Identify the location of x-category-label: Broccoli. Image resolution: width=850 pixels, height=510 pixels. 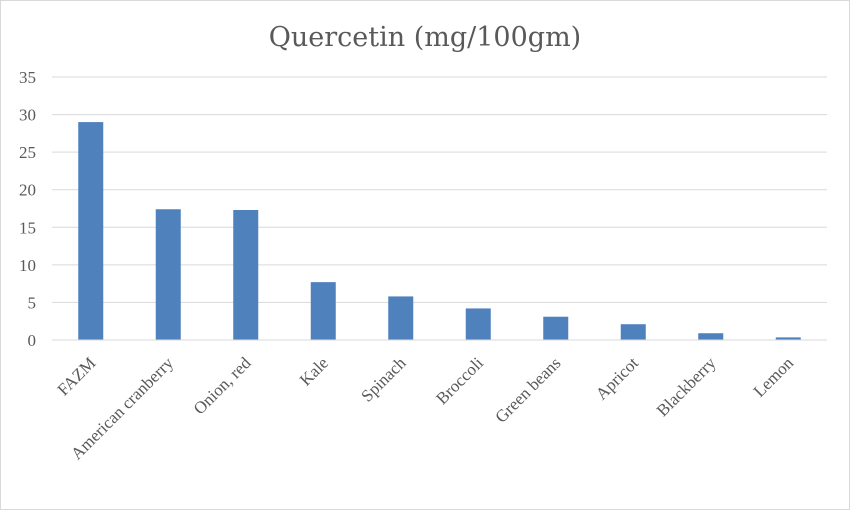
(459, 380).